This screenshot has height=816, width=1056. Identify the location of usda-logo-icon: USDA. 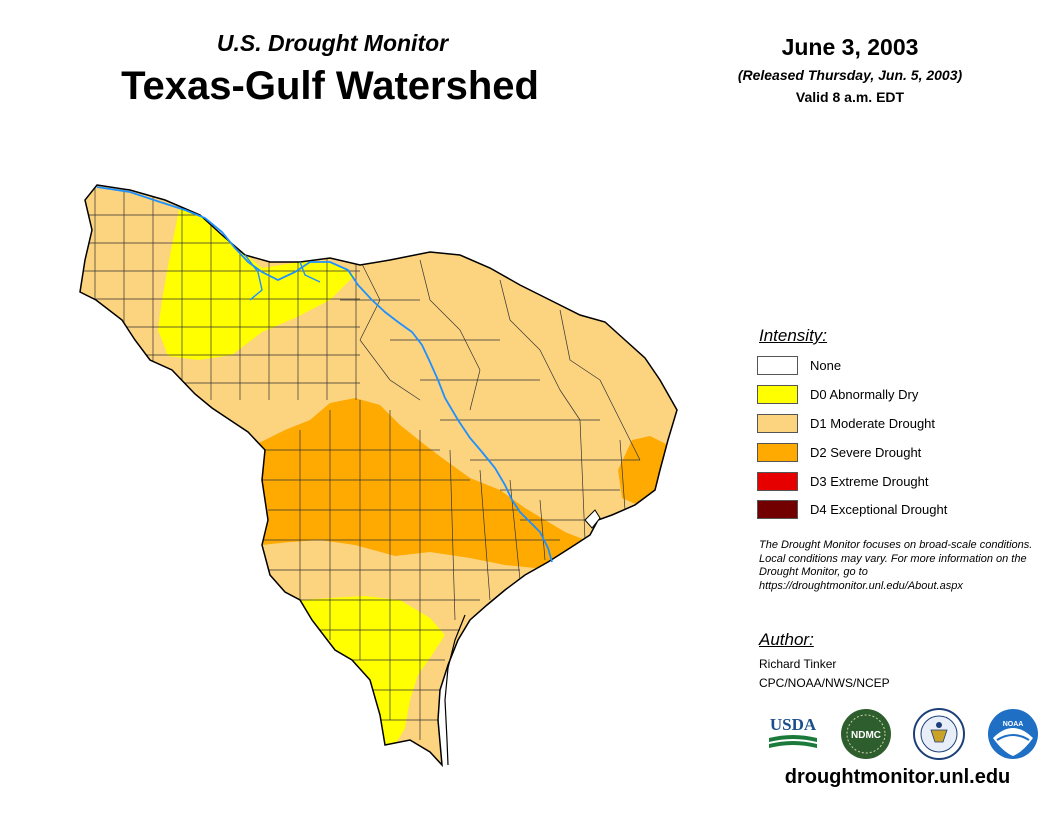
(793, 731).